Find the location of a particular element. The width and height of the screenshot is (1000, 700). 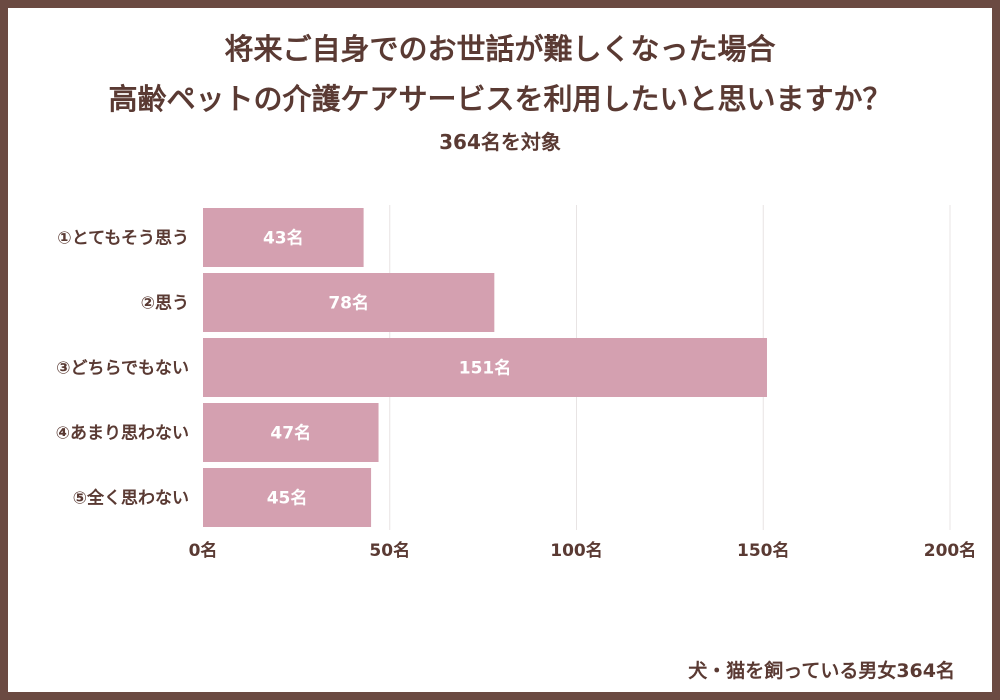

value-label: 151名 is located at coordinates (485, 368).